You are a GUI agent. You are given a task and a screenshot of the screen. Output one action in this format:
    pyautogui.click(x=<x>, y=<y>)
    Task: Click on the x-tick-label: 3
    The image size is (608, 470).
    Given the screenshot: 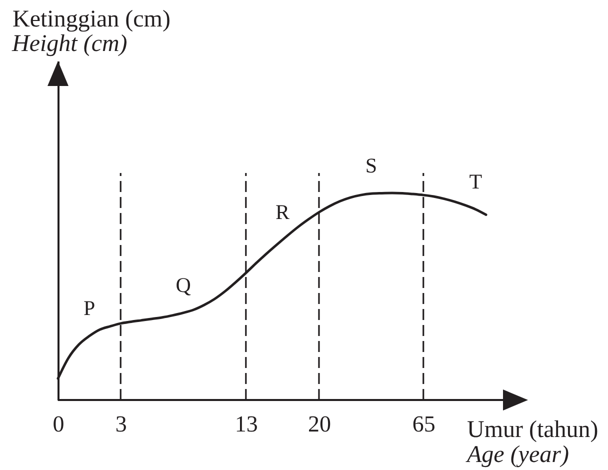 What is the action you would take?
    pyautogui.click(x=121, y=424)
    